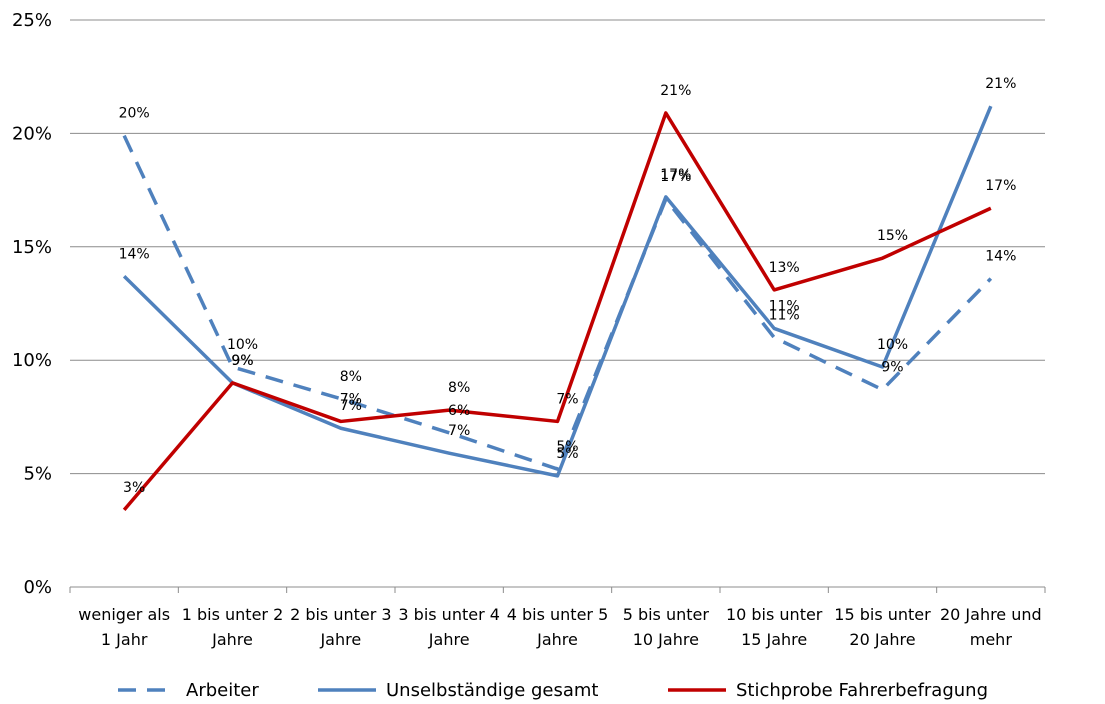 The width and height of the screenshot is (1105, 704). What do you see at coordinates (459, 411) in the screenshot?
I see `data-label: 6%` at bounding box center [459, 411].